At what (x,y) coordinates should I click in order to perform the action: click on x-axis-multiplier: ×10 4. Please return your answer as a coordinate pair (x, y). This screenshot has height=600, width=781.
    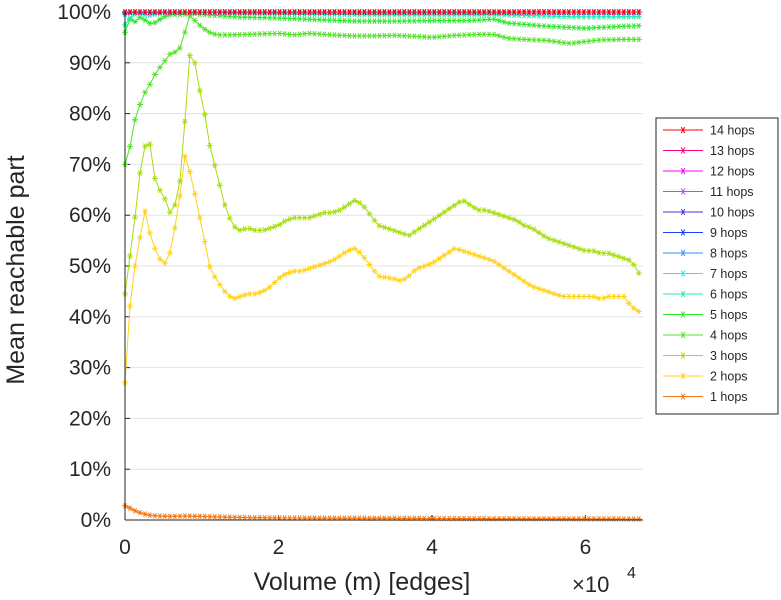
    Looking at the image, I should click on (604, 581).